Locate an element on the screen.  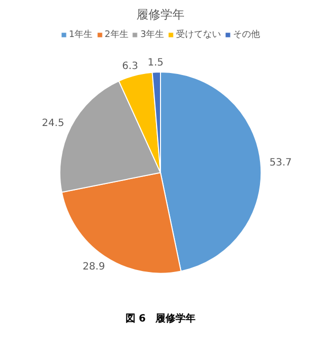
legend-label: 1年生 is located at coordinates (80, 34).